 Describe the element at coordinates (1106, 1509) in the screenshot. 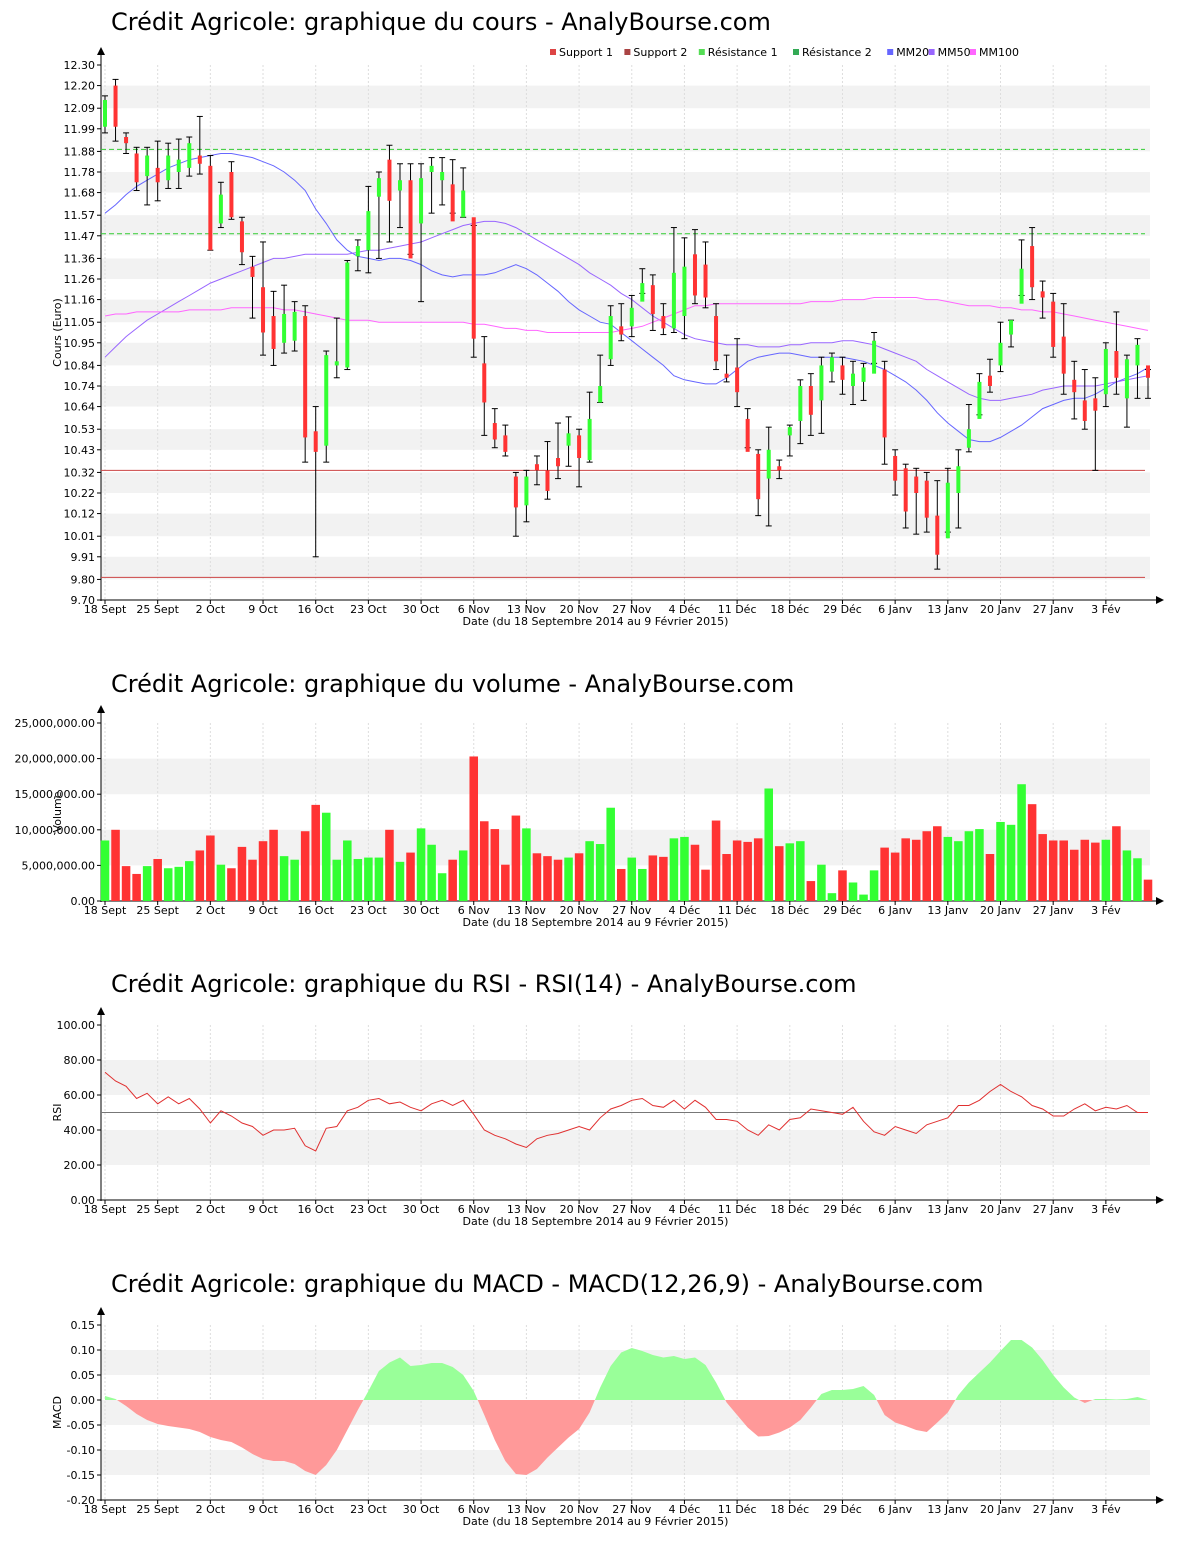

I see `macd-x-tick-label: 3 Fév` at that location.